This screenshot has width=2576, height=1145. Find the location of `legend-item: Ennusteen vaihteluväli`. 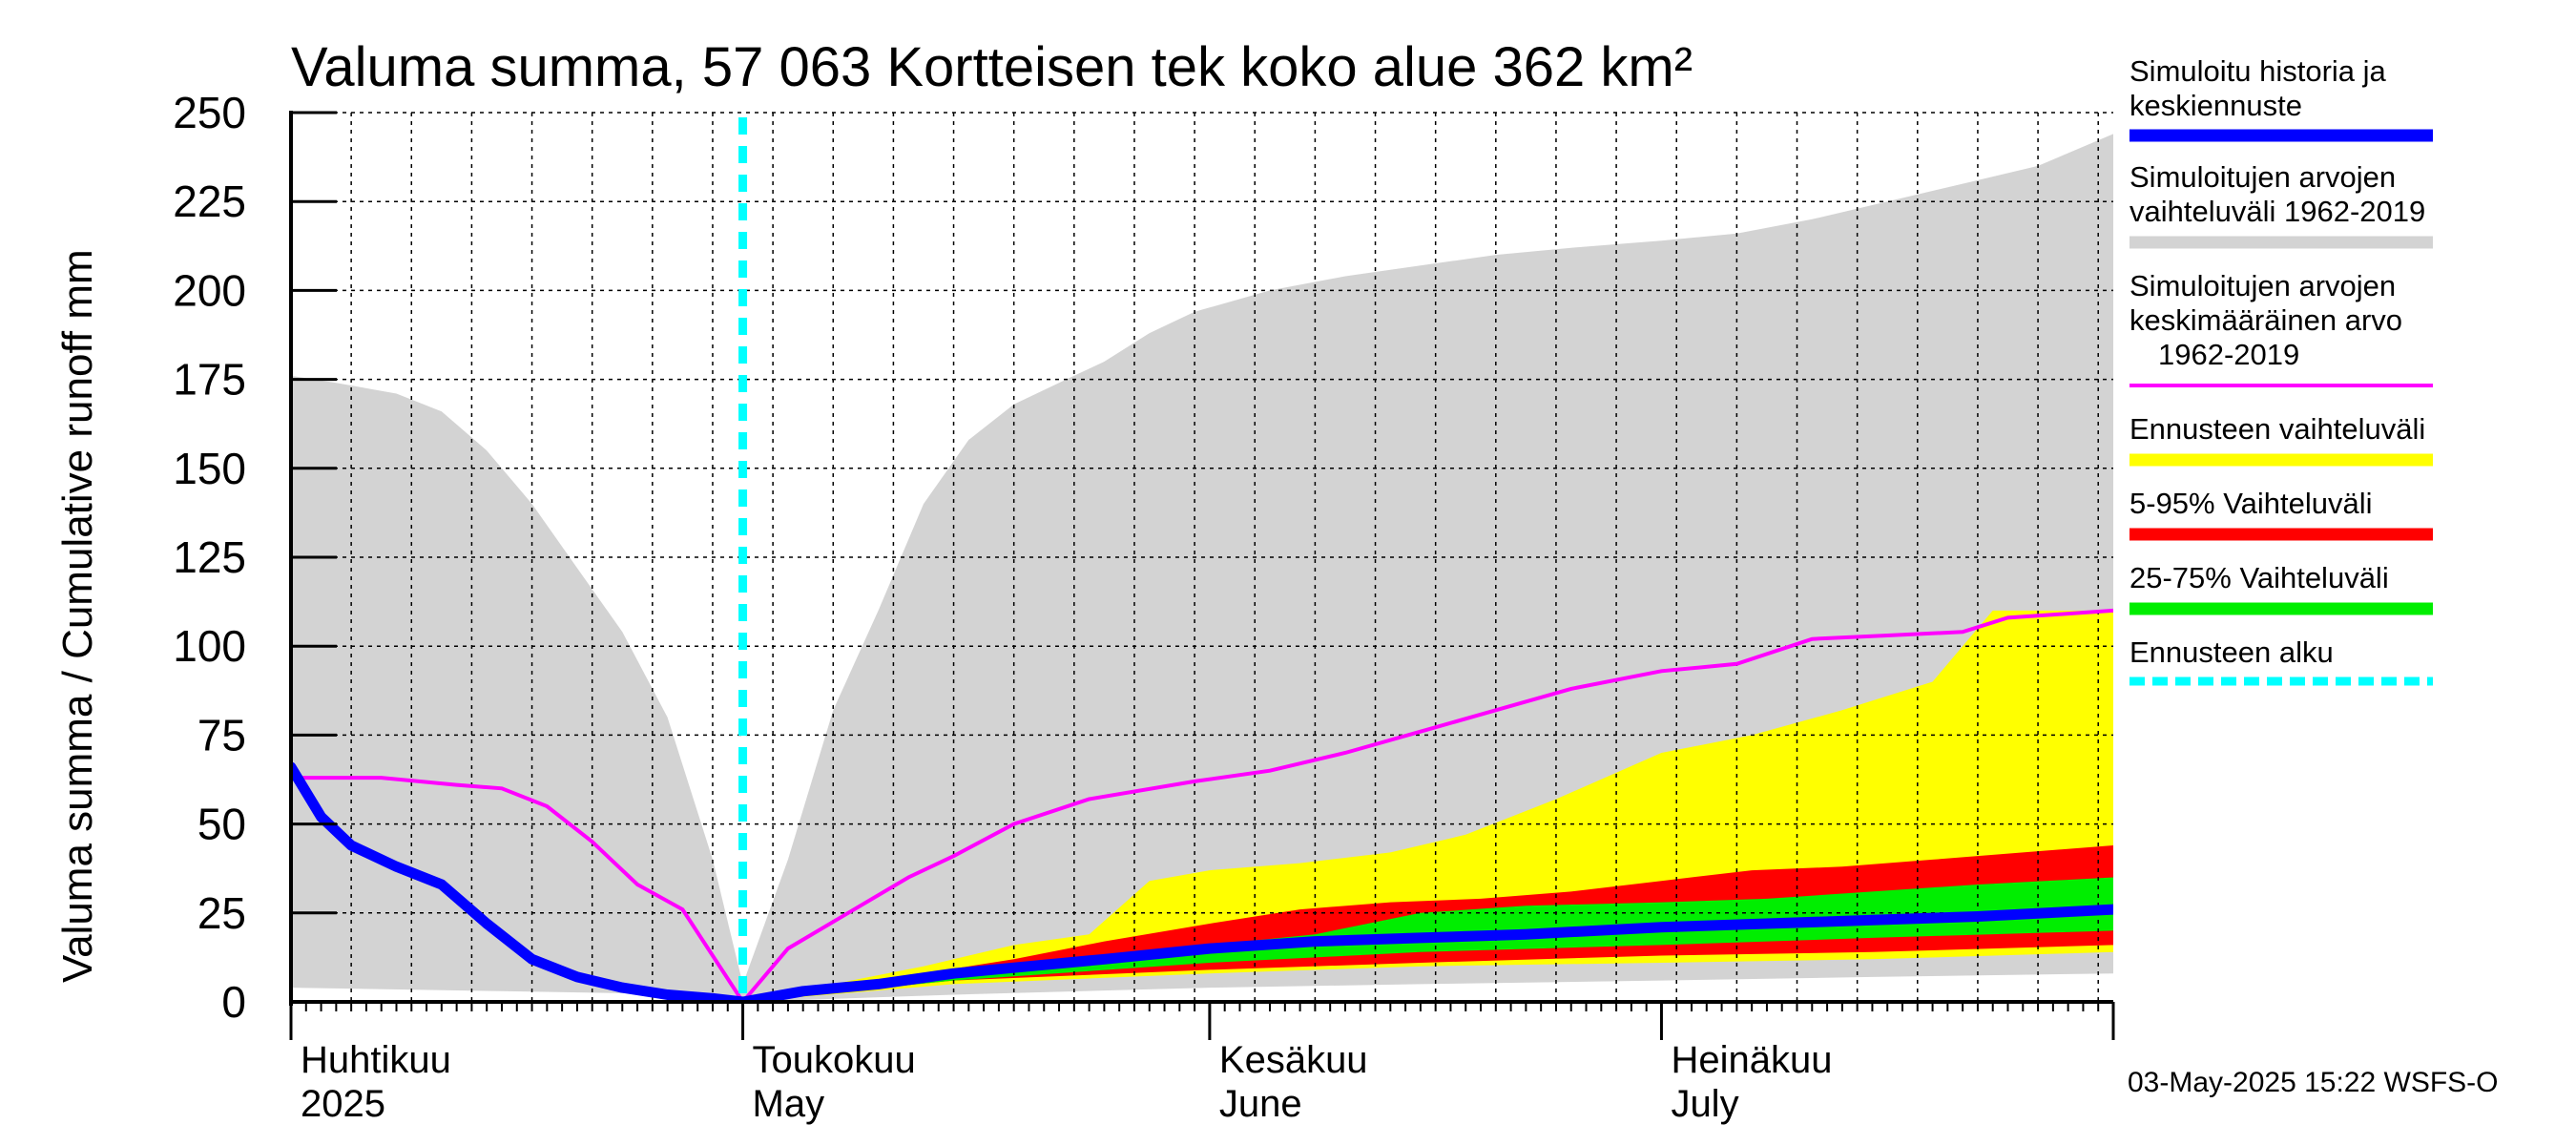

legend-item: Ennusteen vaihteluväli is located at coordinates (2281, 440).